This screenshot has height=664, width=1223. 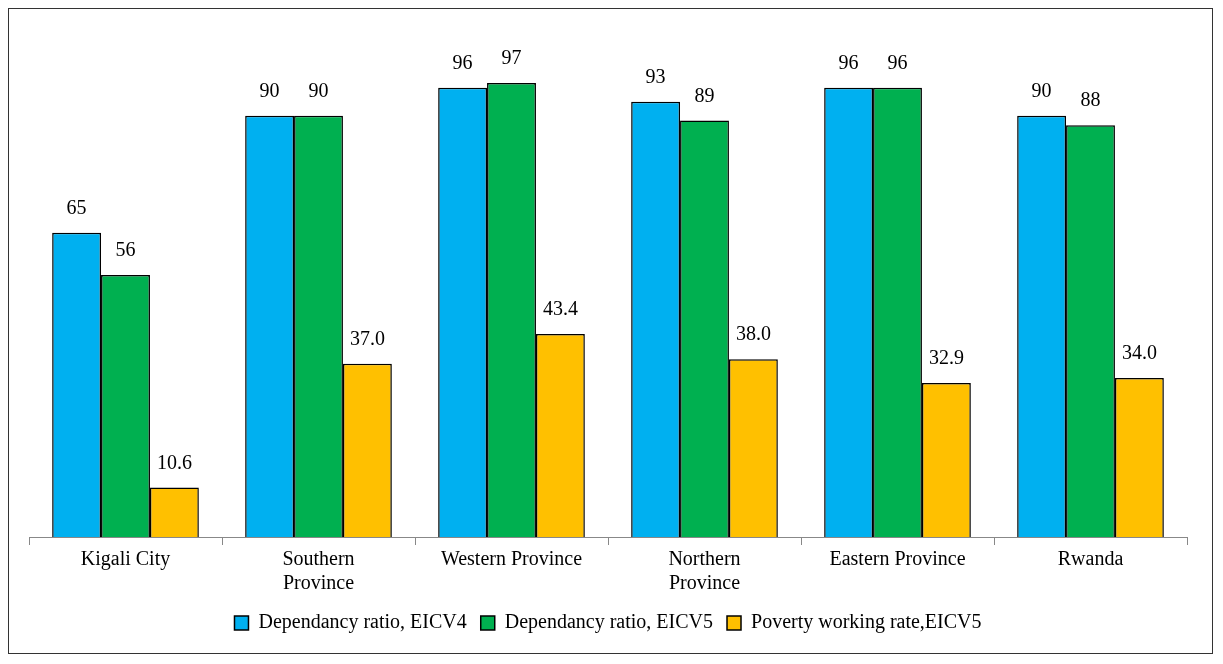 What do you see at coordinates (560, 308) in the screenshot?
I see `data-label: 43.4` at bounding box center [560, 308].